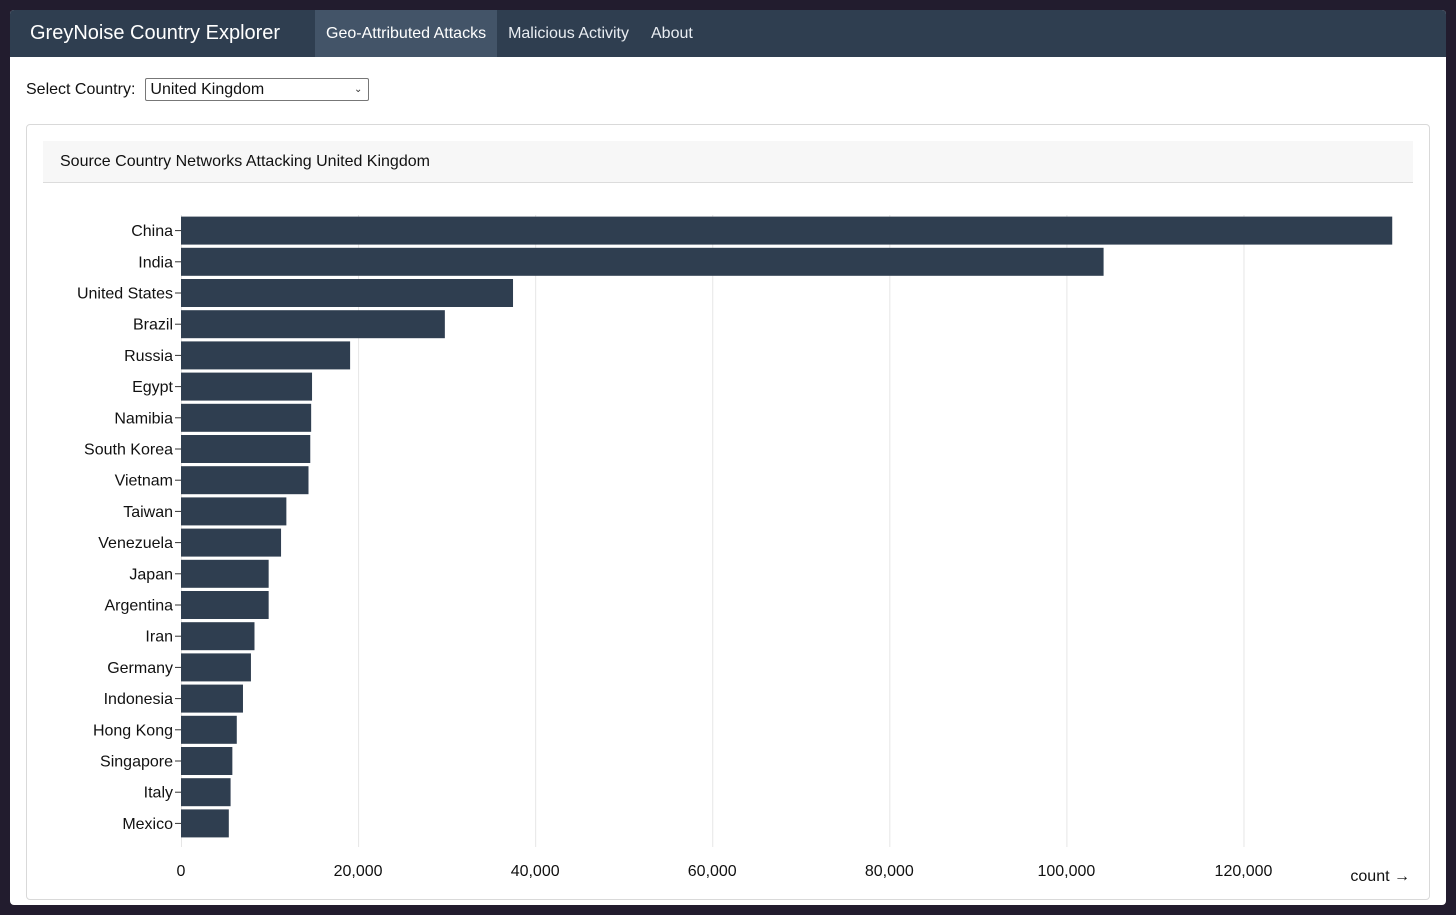 The width and height of the screenshot is (1456, 915). What do you see at coordinates (125, 294) in the screenshot?
I see `y-tick-label: United States` at bounding box center [125, 294].